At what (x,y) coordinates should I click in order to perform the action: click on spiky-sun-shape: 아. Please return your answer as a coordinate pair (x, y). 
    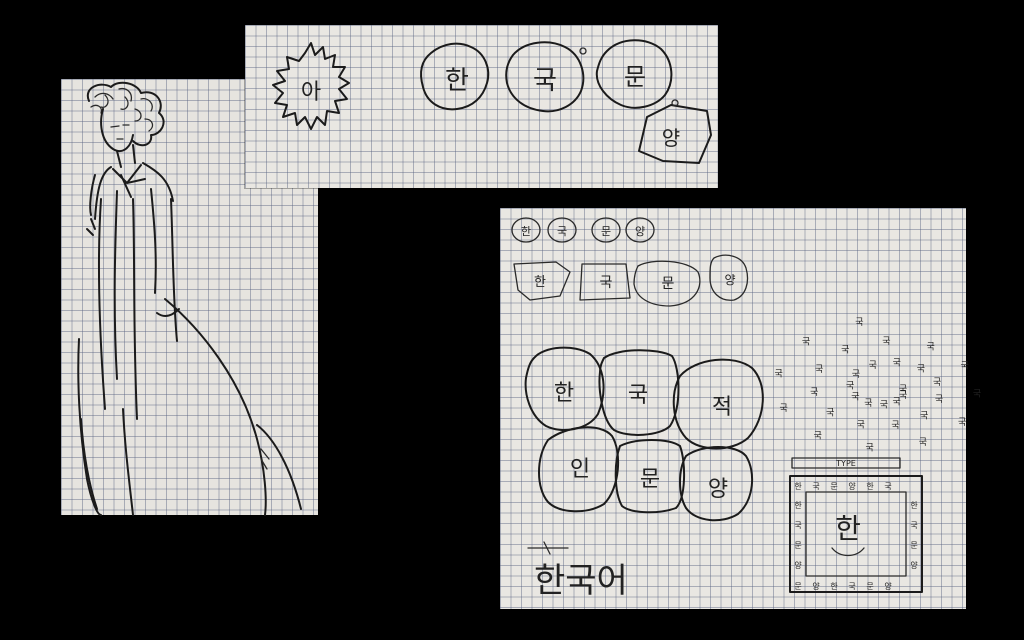
    Looking at the image, I should click on (311, 86).